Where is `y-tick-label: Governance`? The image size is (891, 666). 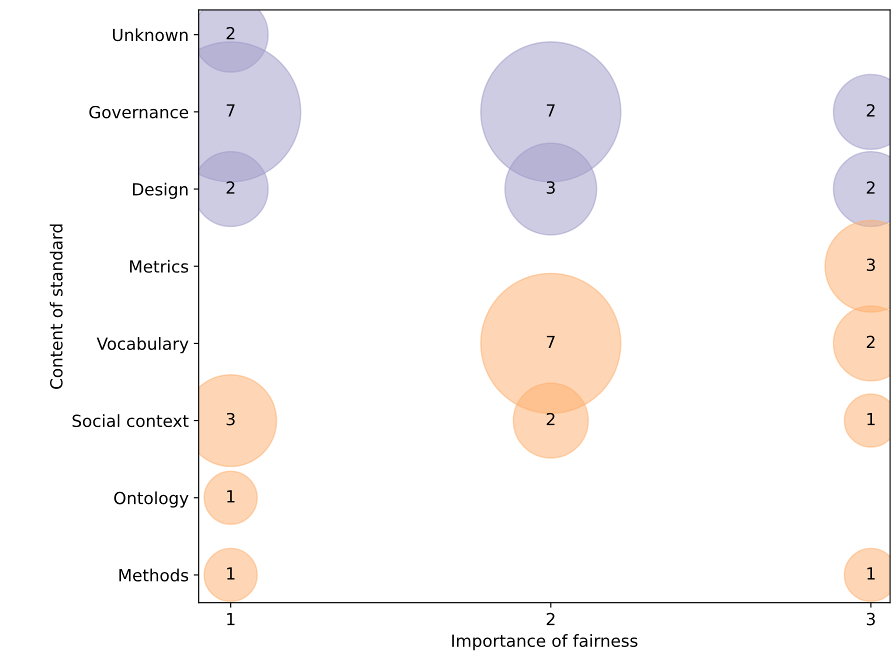
y-tick-label: Governance is located at coordinates (138, 112).